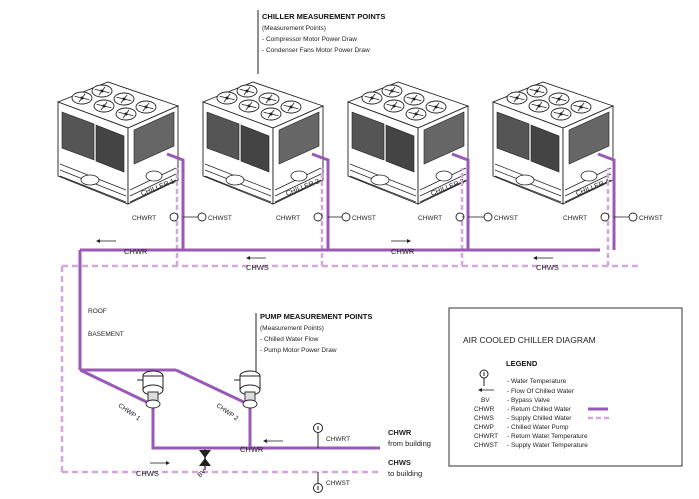  I want to click on header-labels: CHWR CHWR CHWS CHWS, so click(327, 255).